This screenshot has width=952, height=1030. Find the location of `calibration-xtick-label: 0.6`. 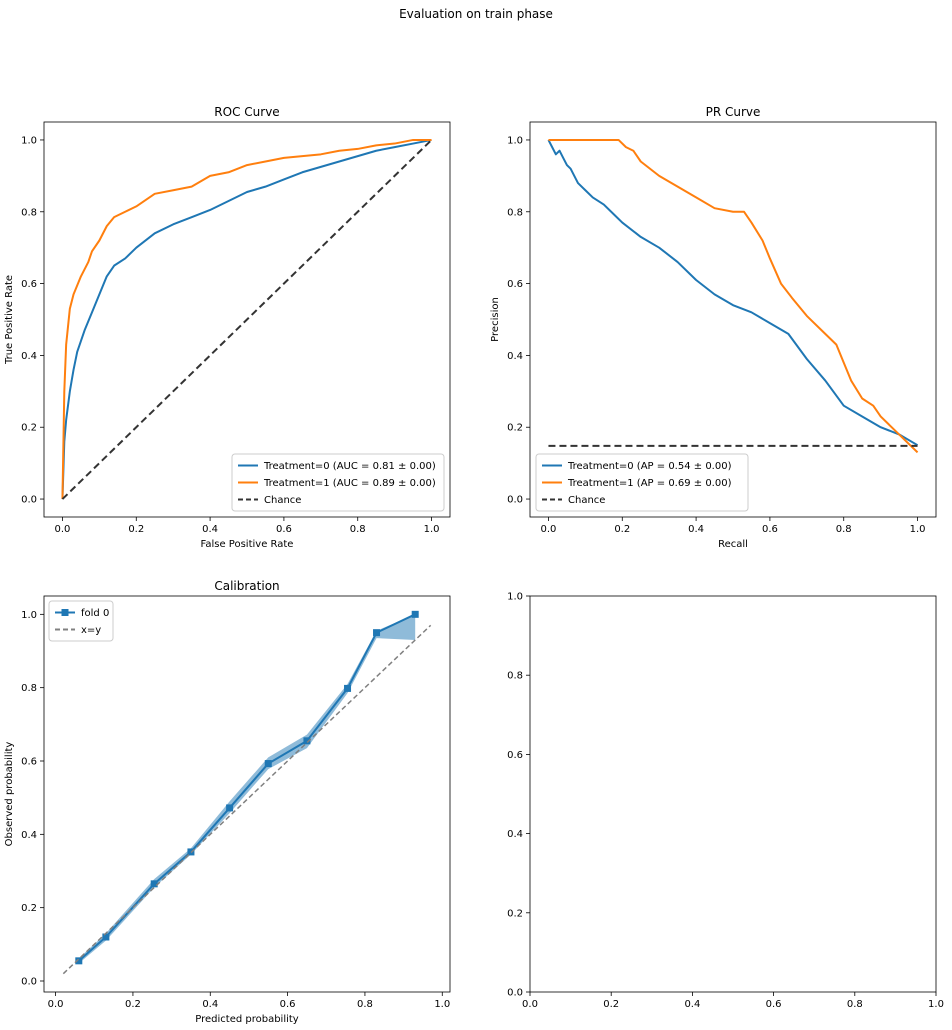

calibration-xtick-label: 0.6 is located at coordinates (288, 1004).